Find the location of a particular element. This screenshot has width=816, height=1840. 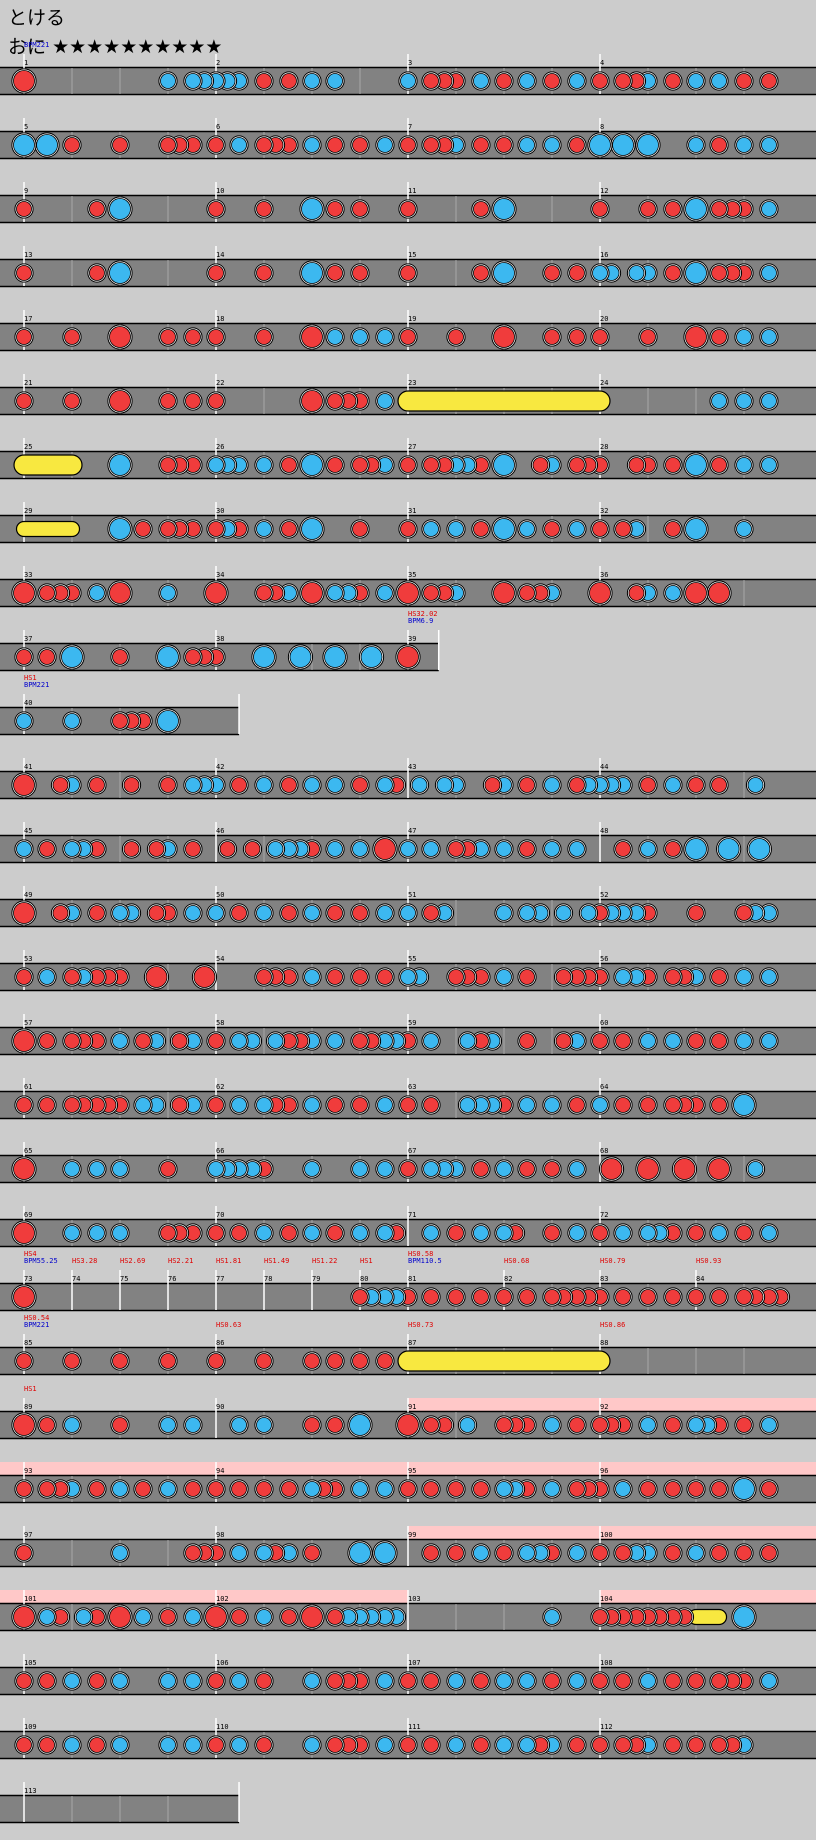

measure-number: 112 is located at coordinates (606, 1727).